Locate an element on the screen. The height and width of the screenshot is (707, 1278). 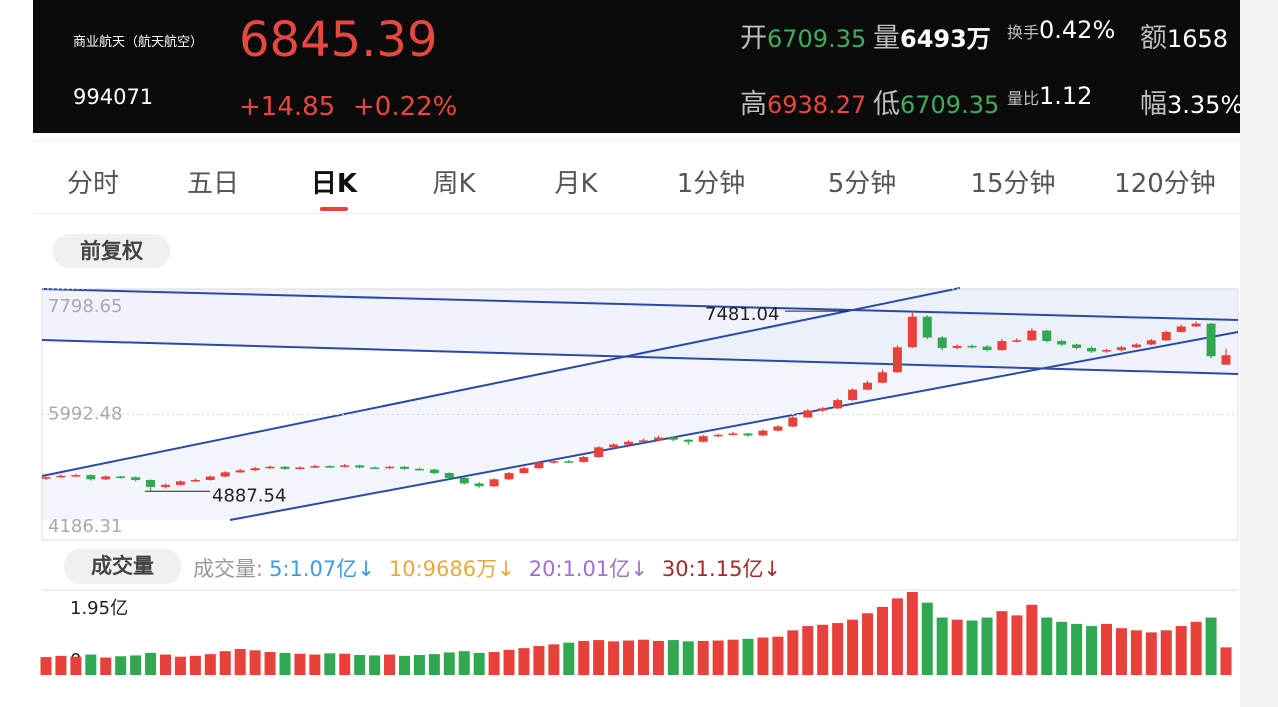
y-tick-label: 5992.48 is located at coordinates (85, 414).